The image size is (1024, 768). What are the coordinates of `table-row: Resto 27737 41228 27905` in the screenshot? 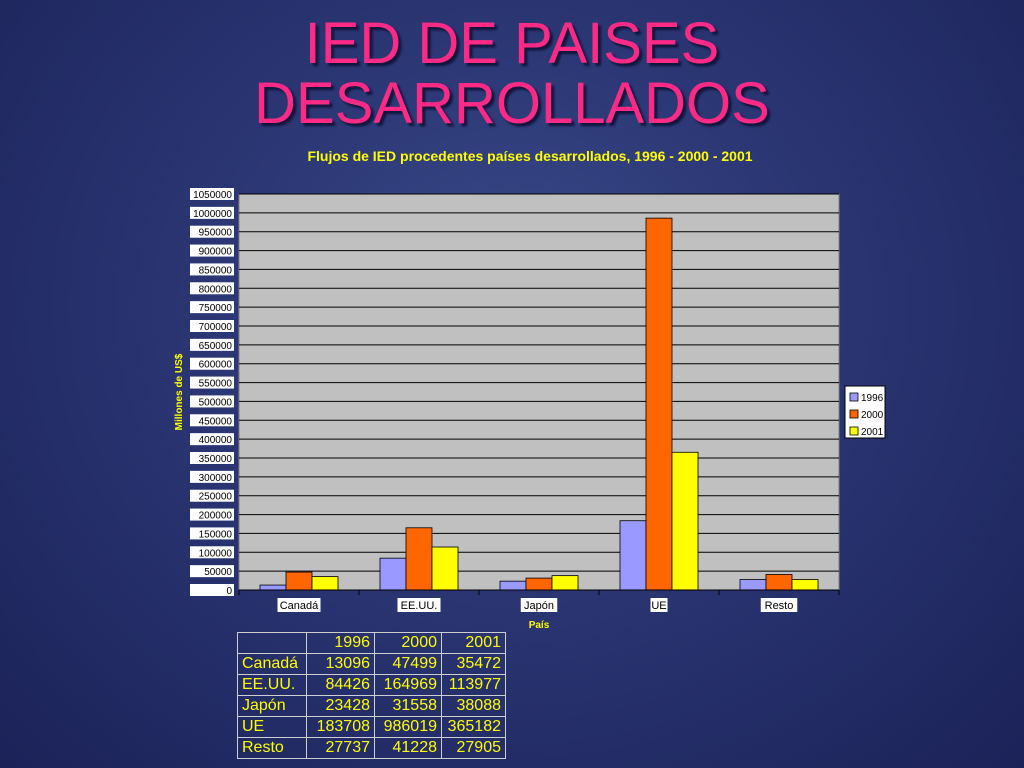 It's located at (371, 748).